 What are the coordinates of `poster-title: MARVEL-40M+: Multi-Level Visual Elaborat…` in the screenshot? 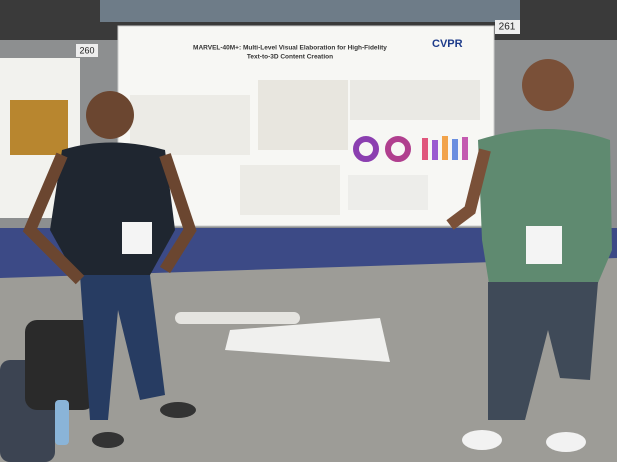 It's located at (290, 48).